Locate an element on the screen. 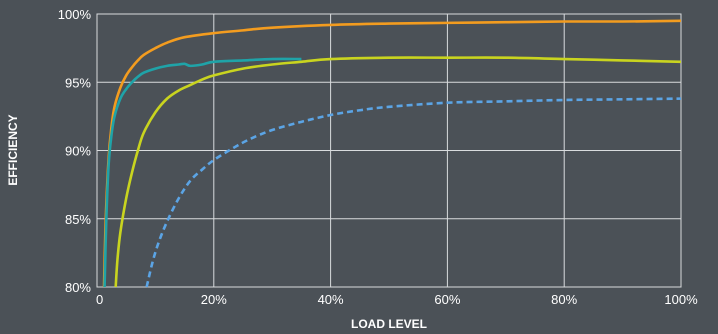 The height and width of the screenshot is (334, 718). x-tick-label: 40% is located at coordinates (331, 299).